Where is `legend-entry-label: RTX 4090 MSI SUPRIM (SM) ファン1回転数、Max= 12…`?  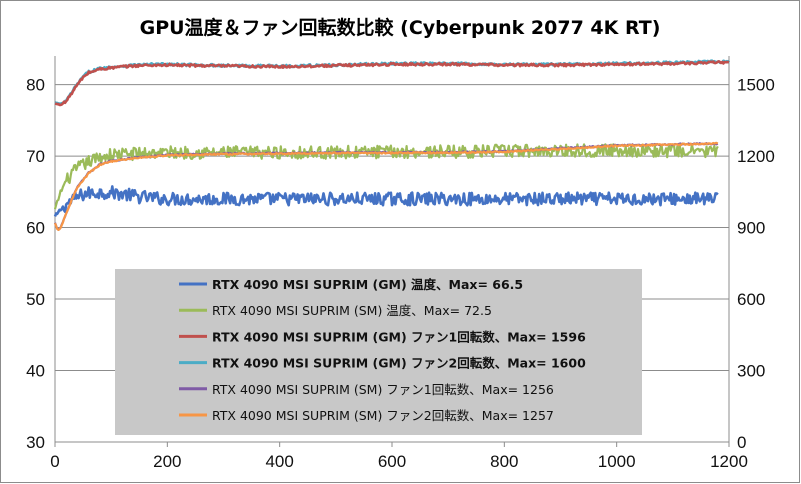
legend-entry-label: RTX 4090 MSI SUPRIM (SM) ファン1回転数、Max= 12… is located at coordinates (383, 389).